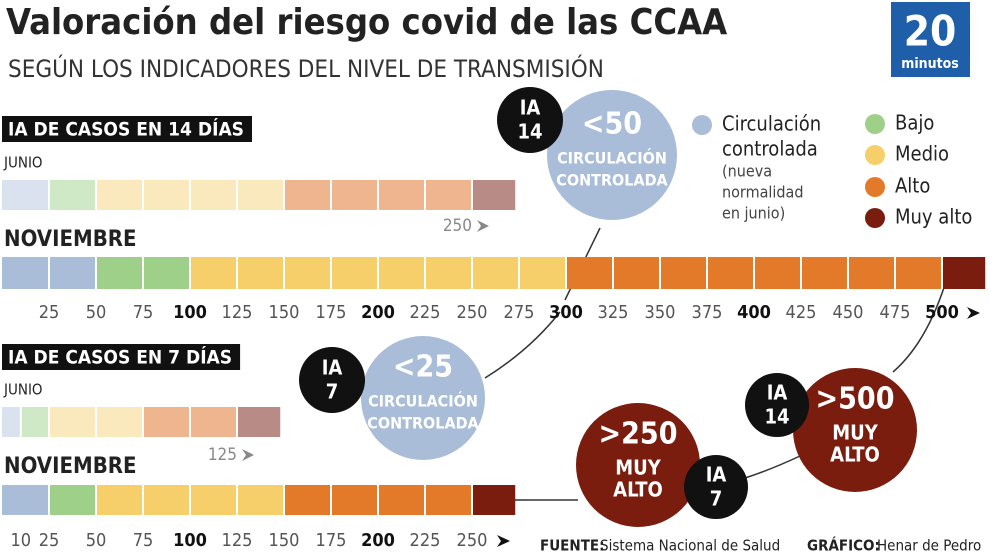  What do you see at coordinates (690, 546) in the screenshot?
I see `footer-source: Sistema Nacional de Salud` at bounding box center [690, 546].